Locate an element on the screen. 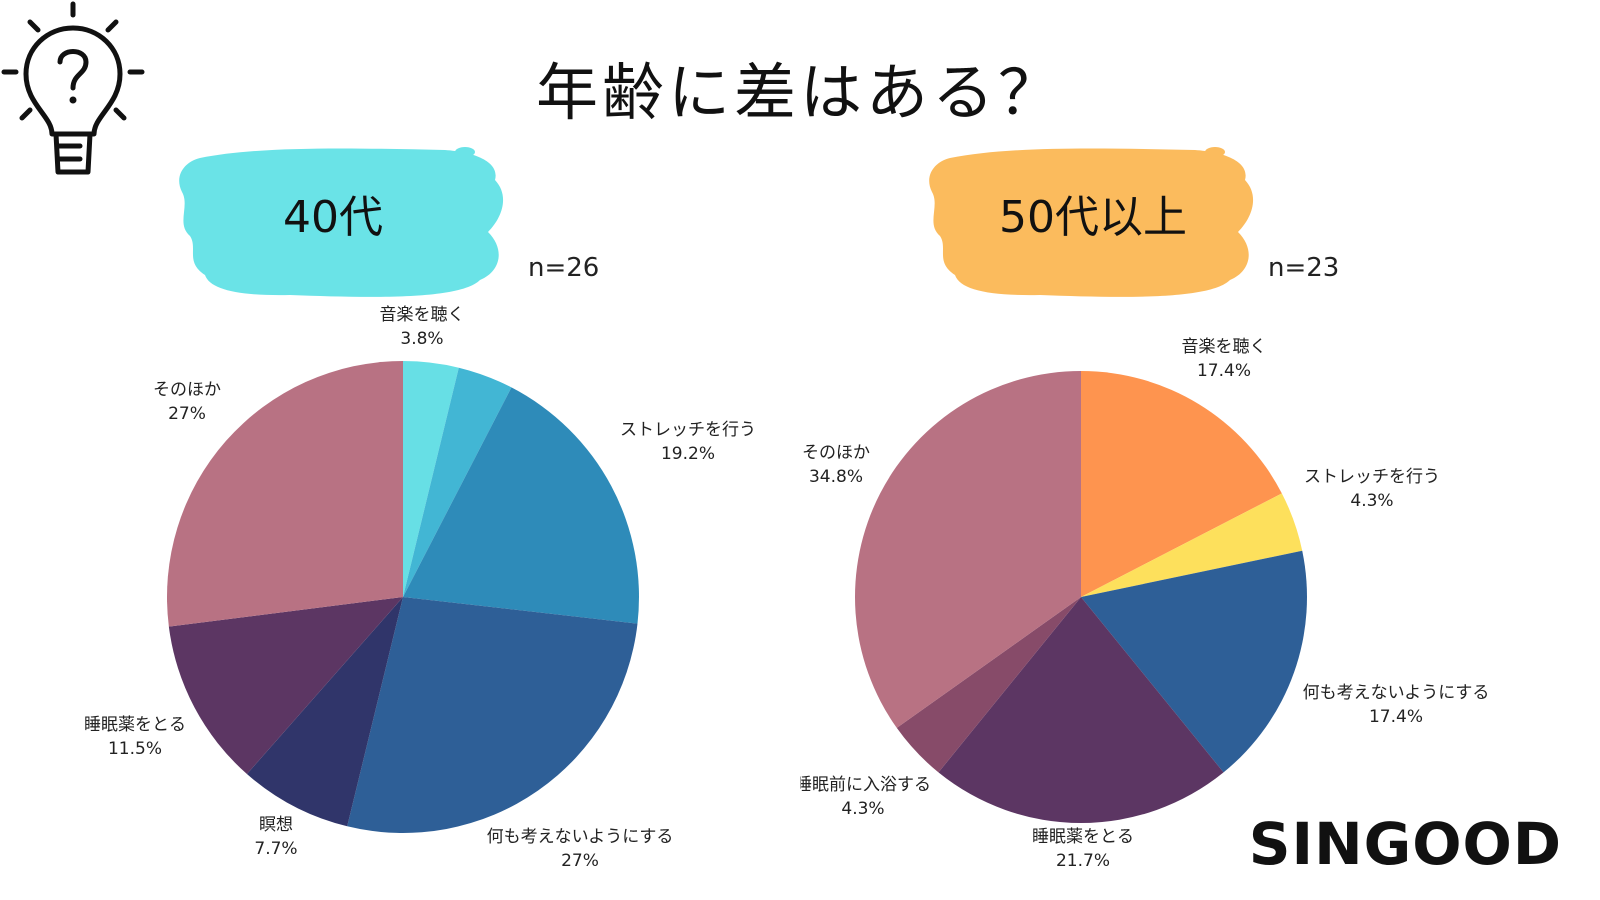  pie-title-50: 50代以上 is located at coordinates (1093, 217).